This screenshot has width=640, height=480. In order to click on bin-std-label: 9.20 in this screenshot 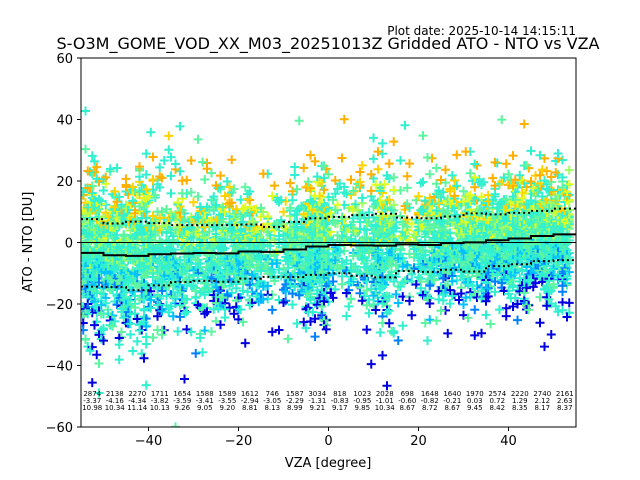, I will do `click(227, 408)`.